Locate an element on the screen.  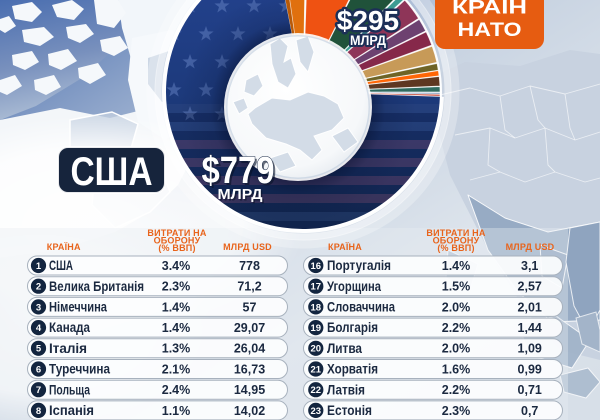
svg-text: 3 is located at coordinates (38, 307).